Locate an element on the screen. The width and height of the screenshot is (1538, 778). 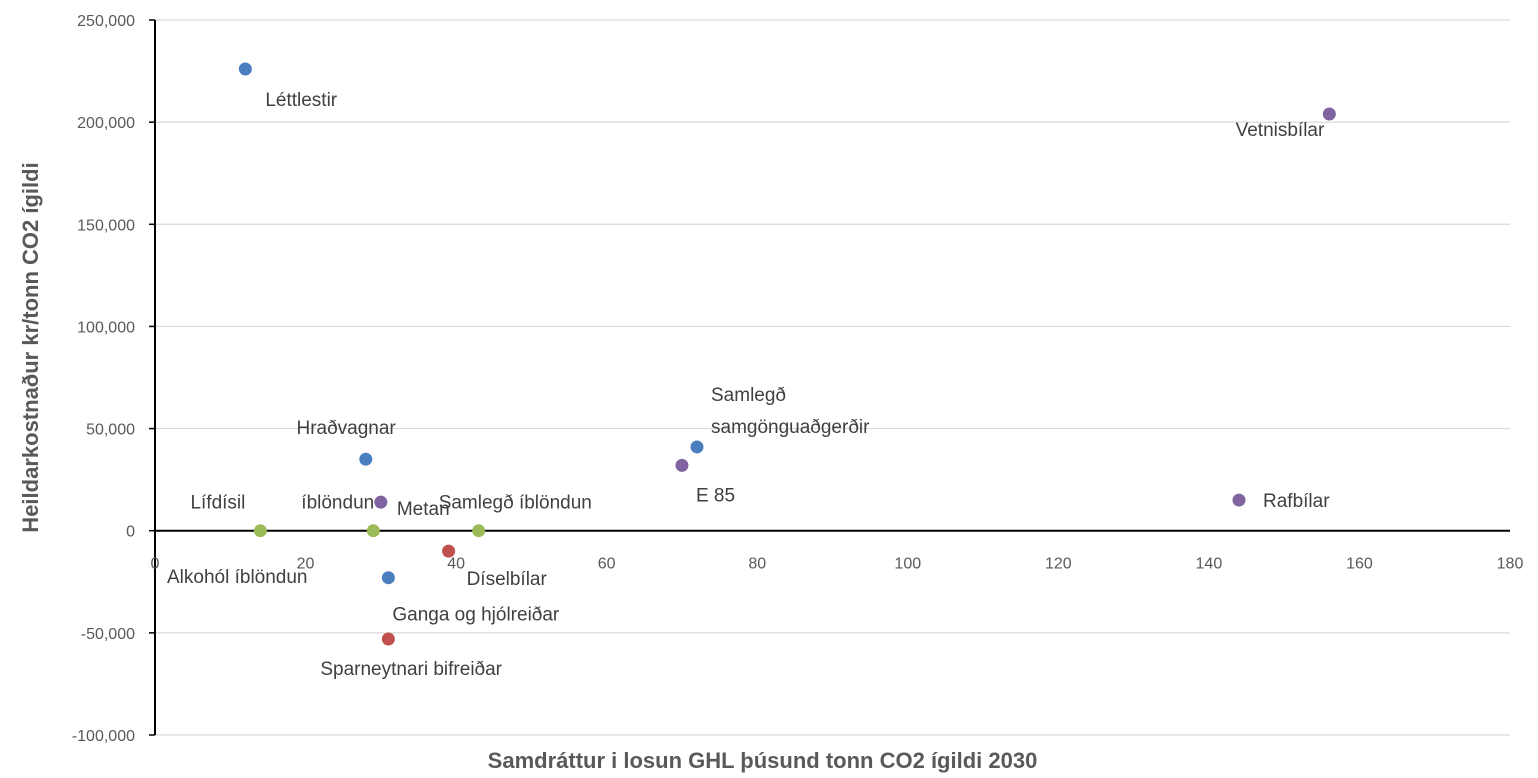
x-tick-label: 60 is located at coordinates (607, 564).